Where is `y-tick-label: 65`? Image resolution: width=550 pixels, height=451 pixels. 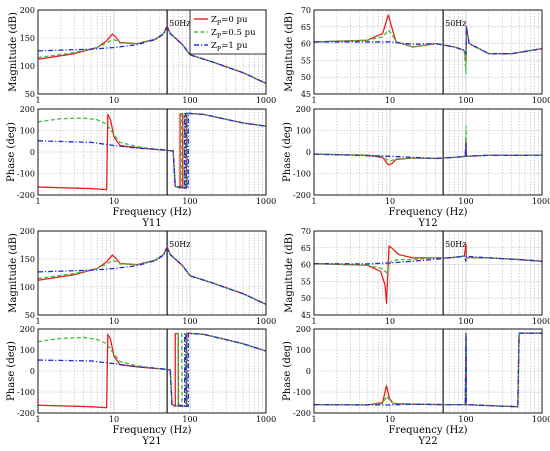 y-tick-label: 65 is located at coordinates (306, 27).